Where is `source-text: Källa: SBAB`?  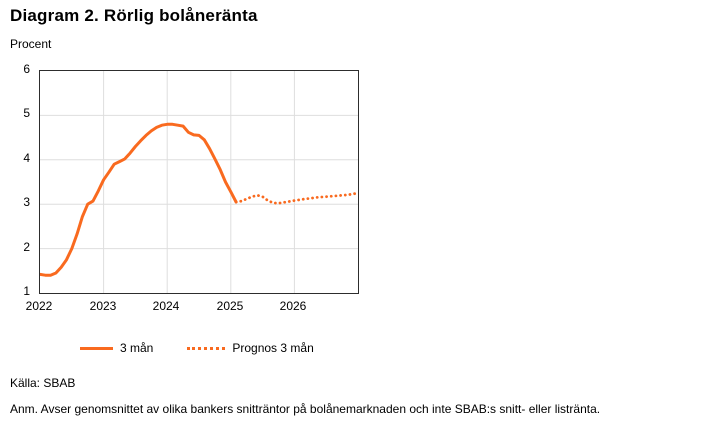 source-text: Källa: SBAB is located at coordinates (43, 383).